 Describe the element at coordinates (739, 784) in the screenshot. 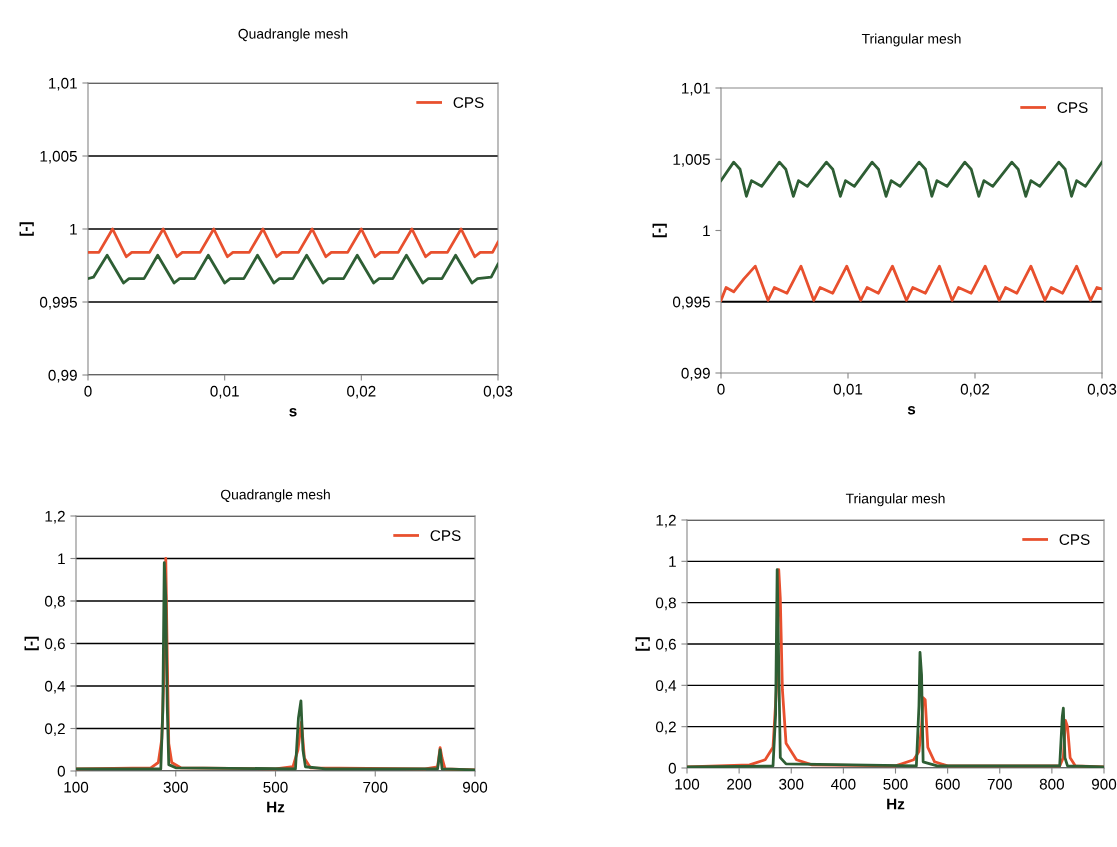

I see `x-tick-label: 200` at that location.